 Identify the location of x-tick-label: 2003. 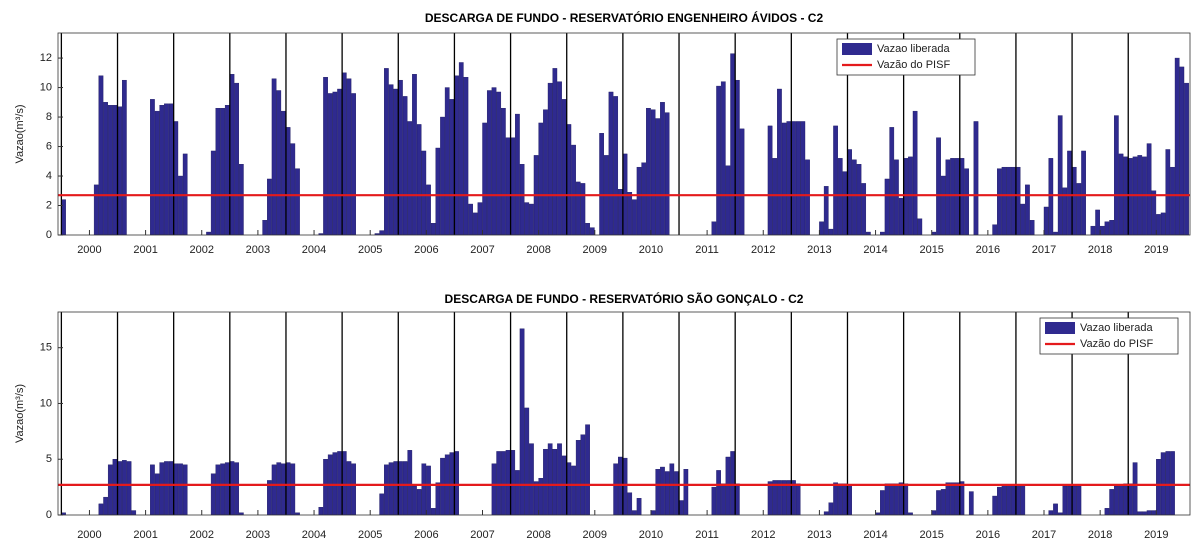
(258, 535).